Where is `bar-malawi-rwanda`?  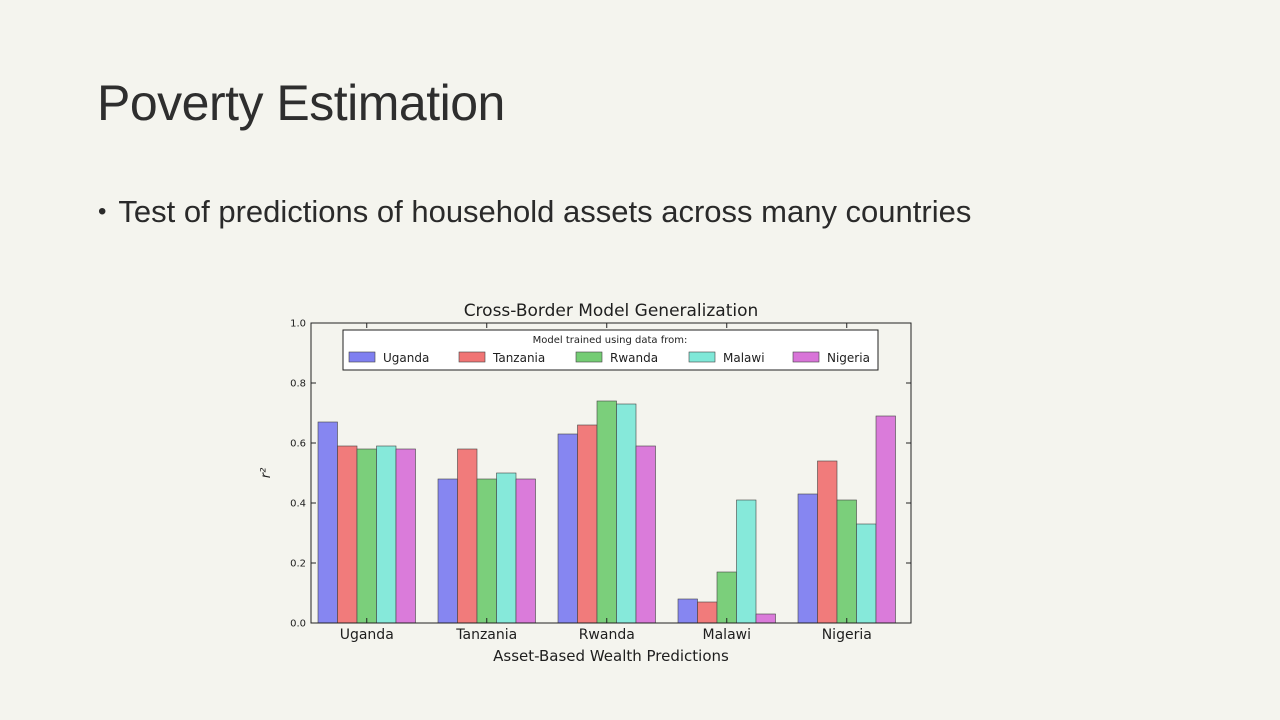
bar-malawi-rwanda is located at coordinates (626, 513).